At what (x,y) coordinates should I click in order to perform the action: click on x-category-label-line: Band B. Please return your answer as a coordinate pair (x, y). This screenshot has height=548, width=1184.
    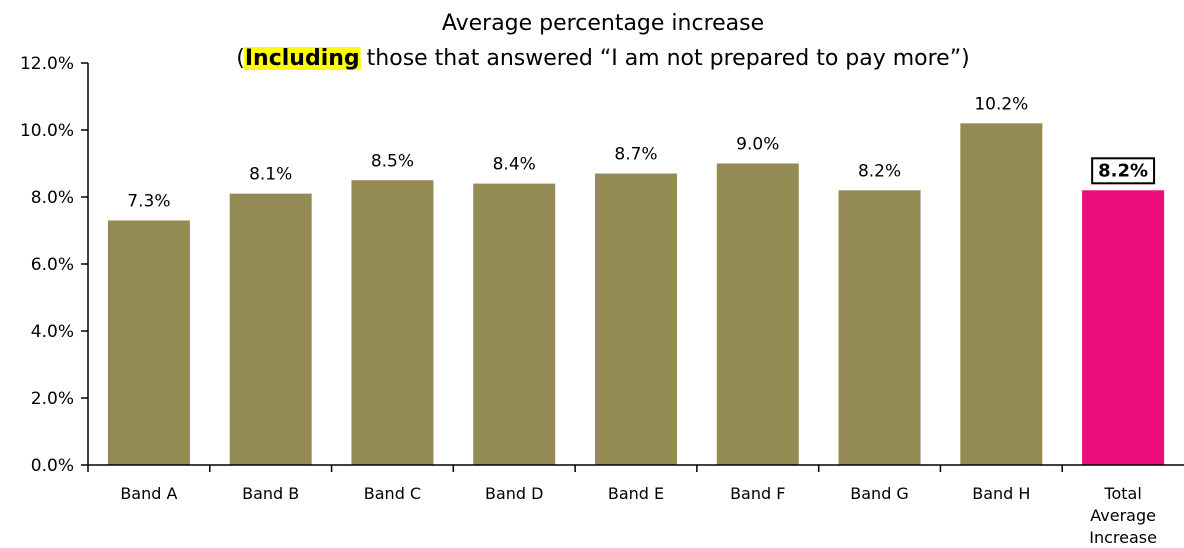
    Looking at the image, I should click on (270, 493).